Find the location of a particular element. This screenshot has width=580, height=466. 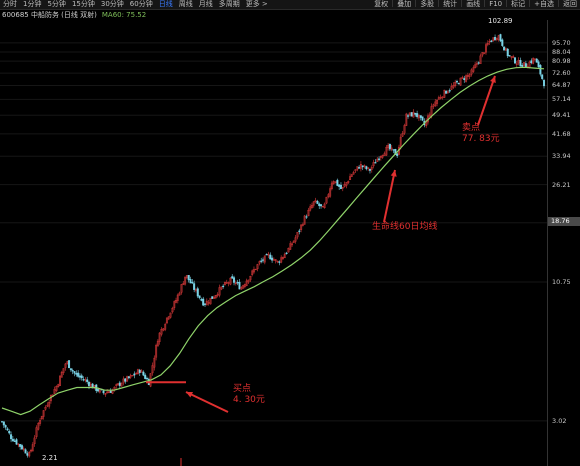

tool-button-2: 多股 is located at coordinates (427, 4).